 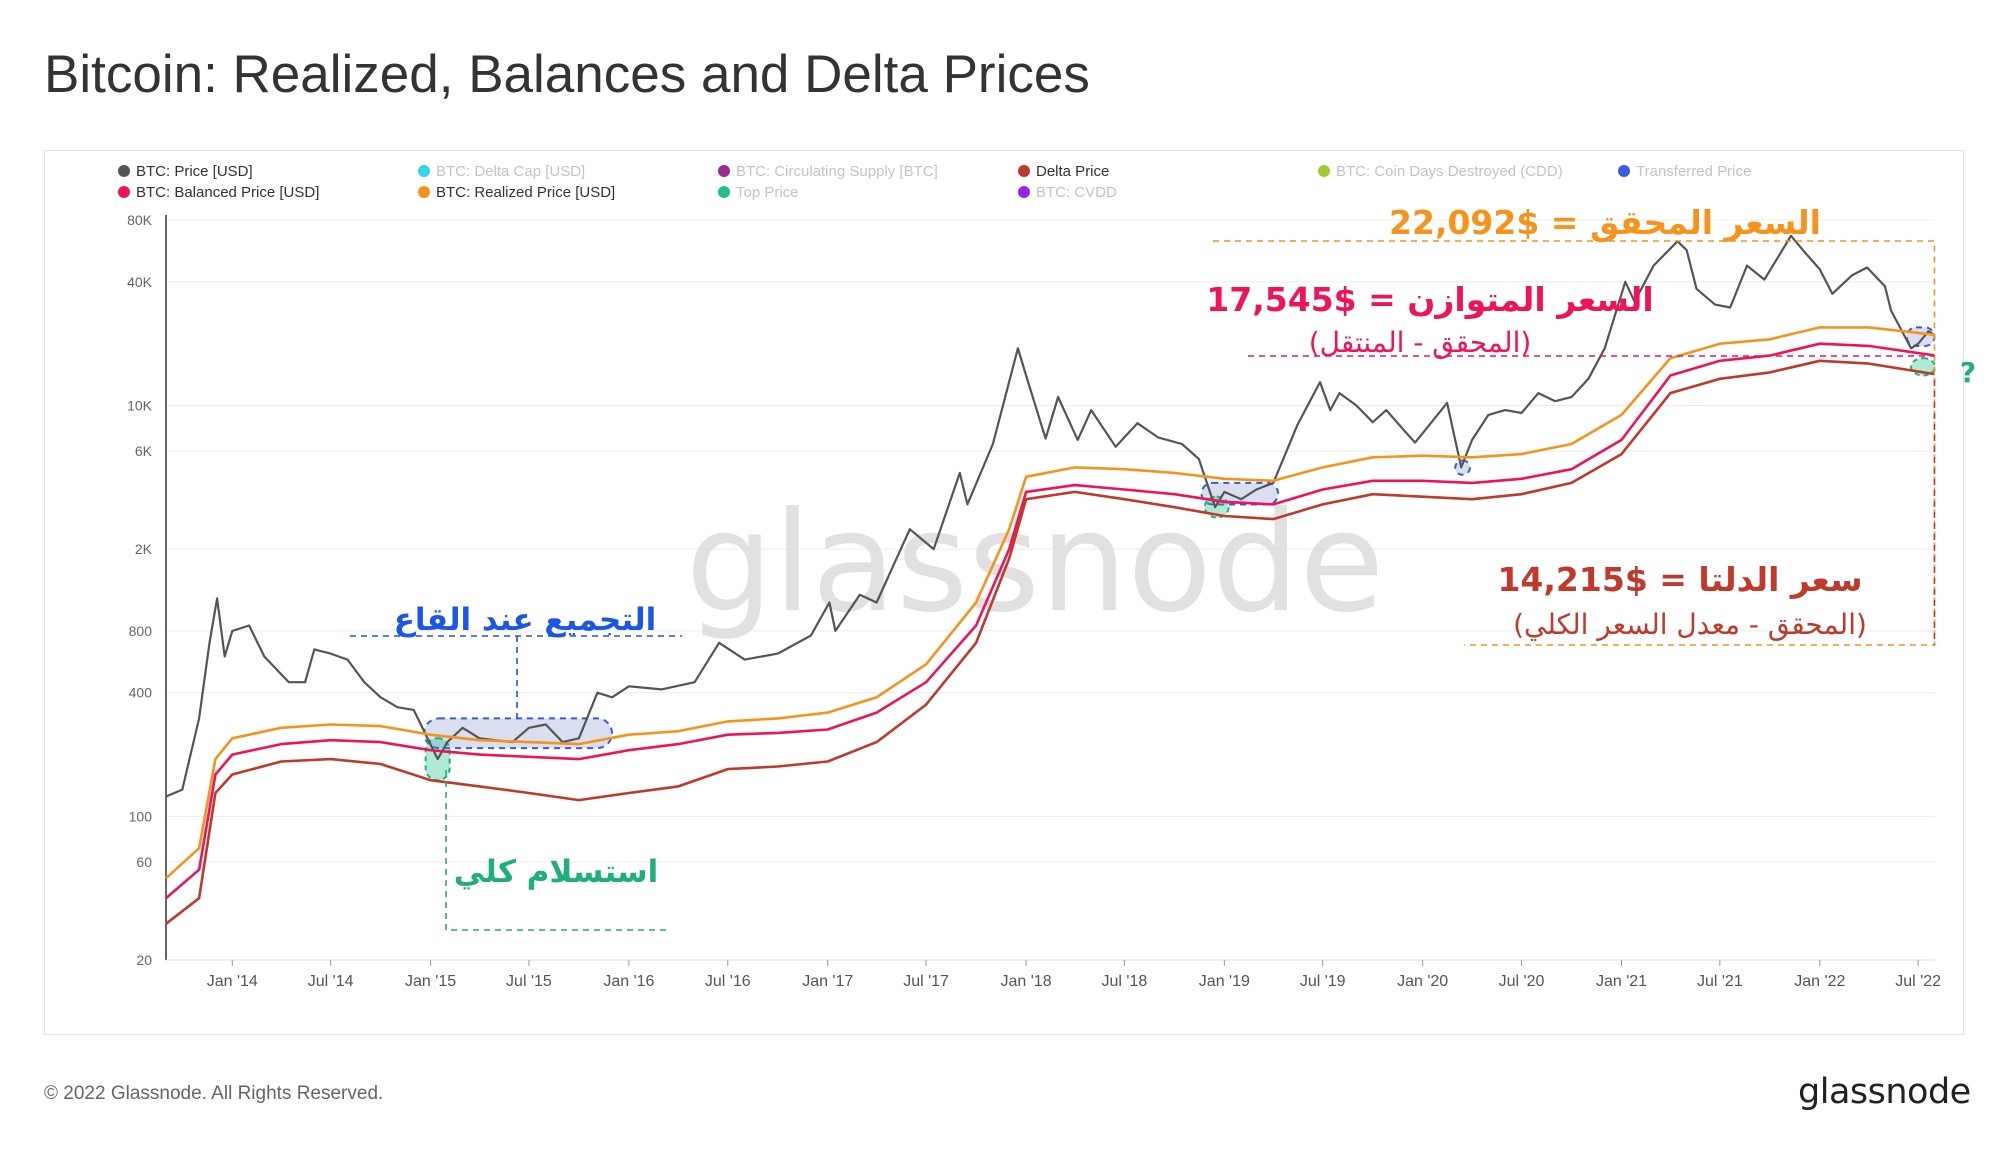 I want to click on y-tick-label: 6K, so click(x=144, y=451).